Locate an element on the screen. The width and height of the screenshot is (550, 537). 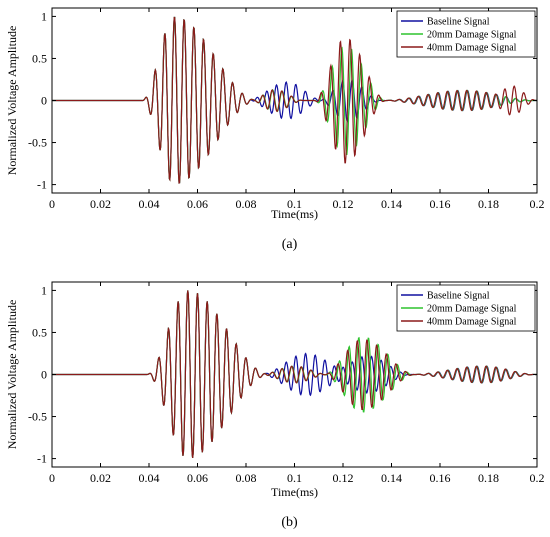
panel-label: (a) is located at coordinates (290, 244).